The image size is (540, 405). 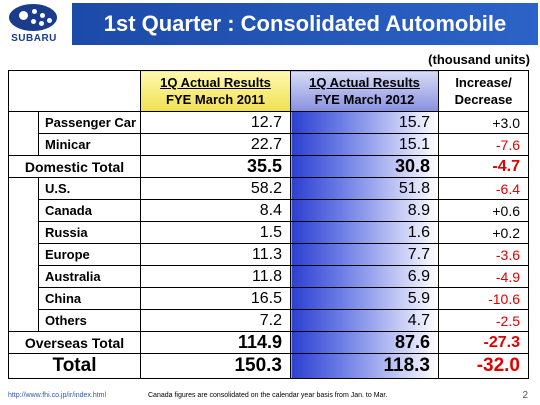 I want to click on value-2012: 8.9, so click(x=364, y=210).